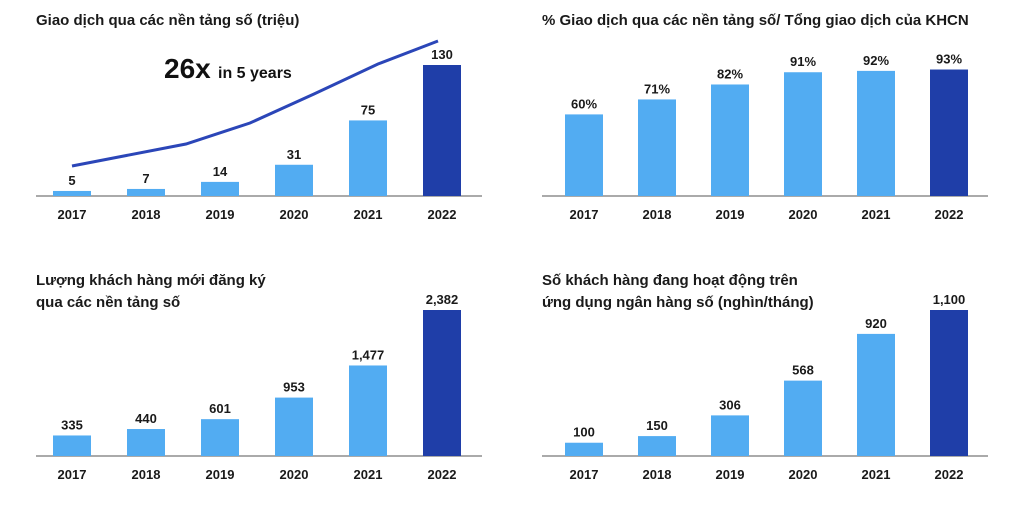 The height and width of the screenshot is (529, 1020). Describe the element at coordinates (72, 424) in the screenshot. I see `data-label: 335` at that location.